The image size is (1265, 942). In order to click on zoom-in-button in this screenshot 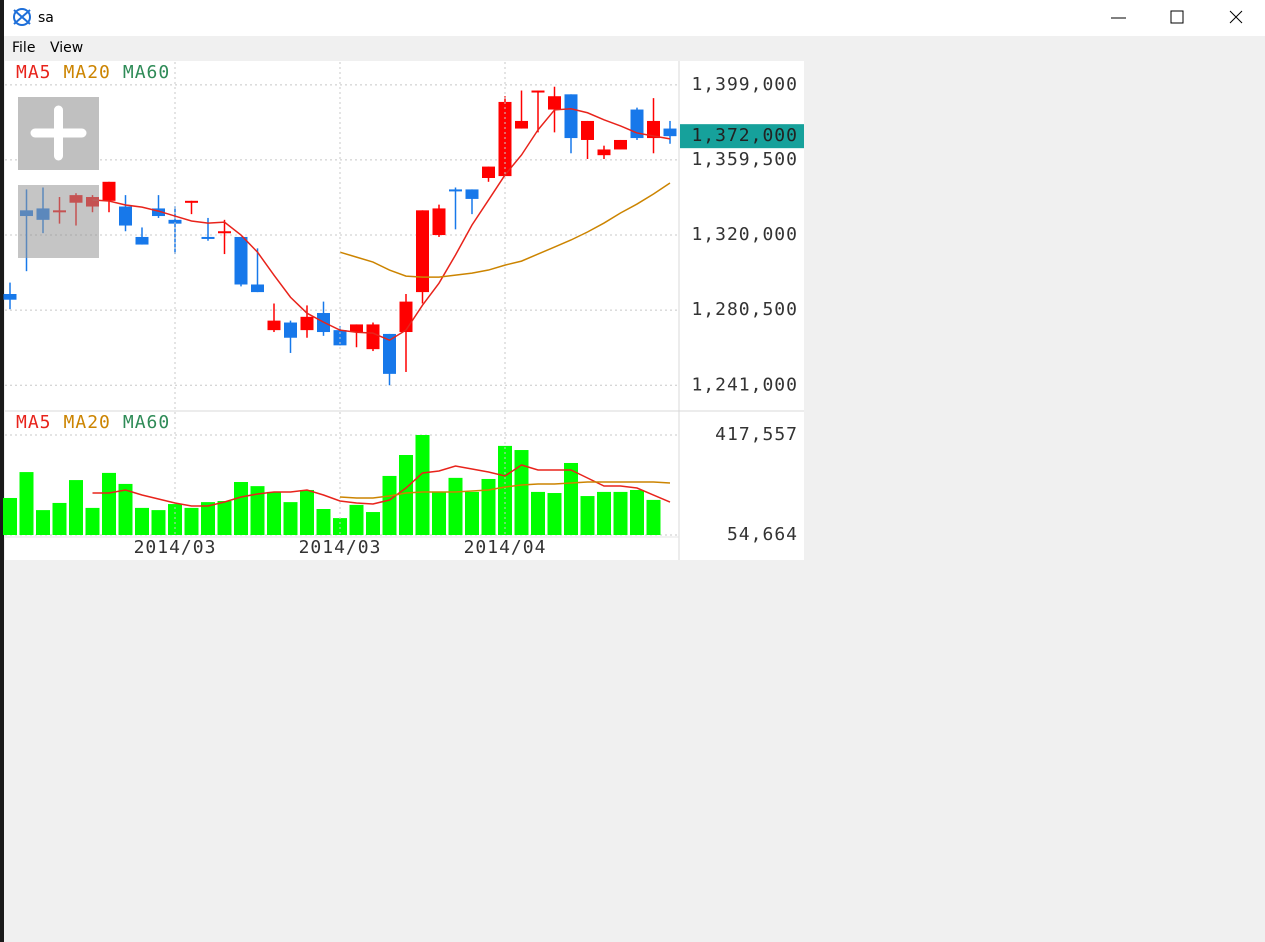, I will do `click(58, 133)`.